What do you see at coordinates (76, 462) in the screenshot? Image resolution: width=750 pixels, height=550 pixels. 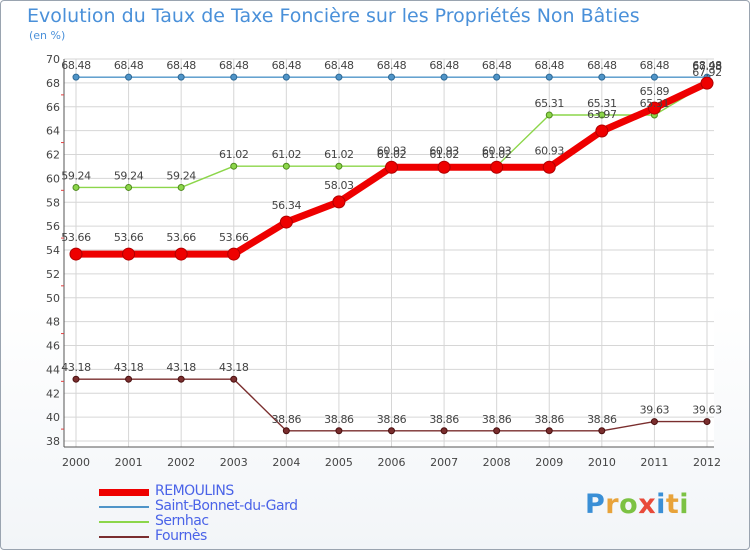 I see `x-tick-label: 2000` at bounding box center [76, 462].